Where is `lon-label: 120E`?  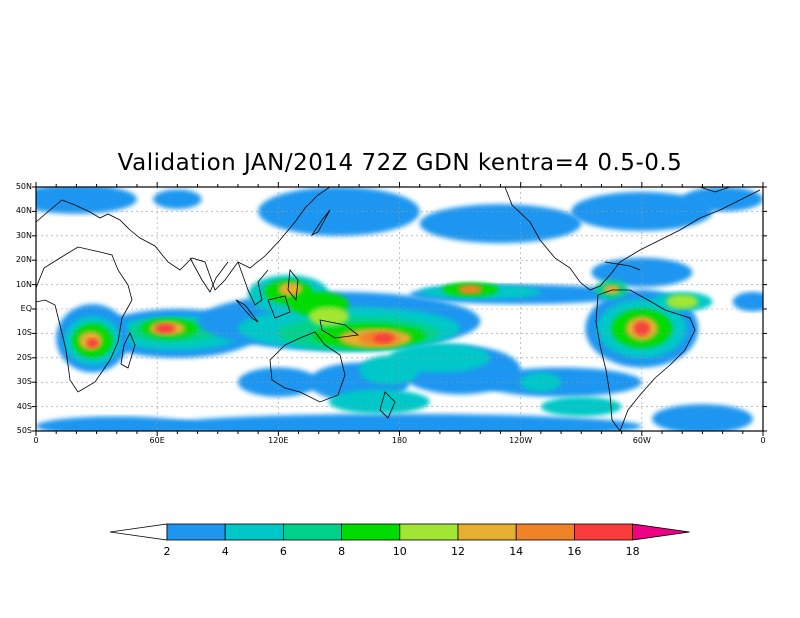
lon-label: 120E is located at coordinates (278, 440).